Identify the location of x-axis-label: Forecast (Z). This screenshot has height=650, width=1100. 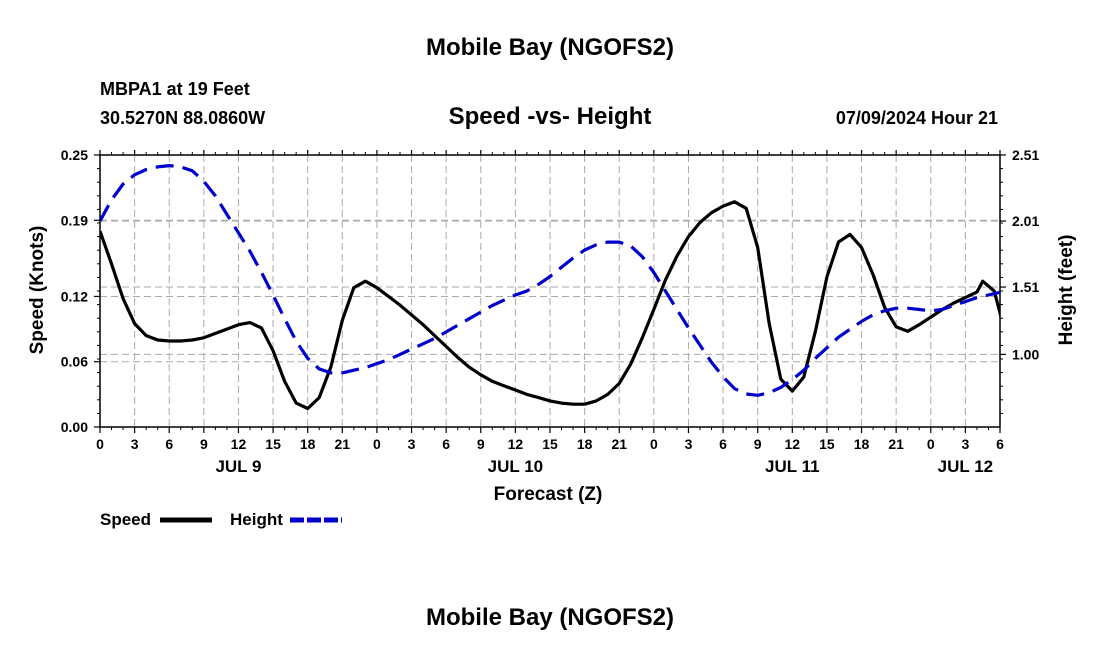
(548, 494).